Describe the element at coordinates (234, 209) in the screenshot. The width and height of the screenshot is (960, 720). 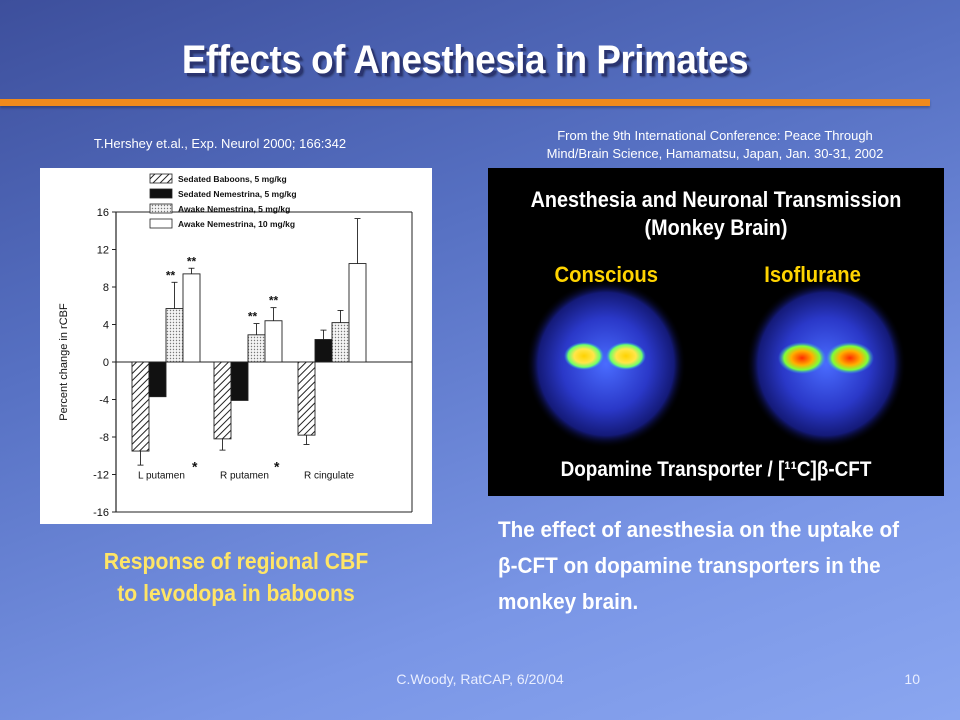
I see `legend-entry: Awake Nemestrina, 5 mg/kg` at that location.